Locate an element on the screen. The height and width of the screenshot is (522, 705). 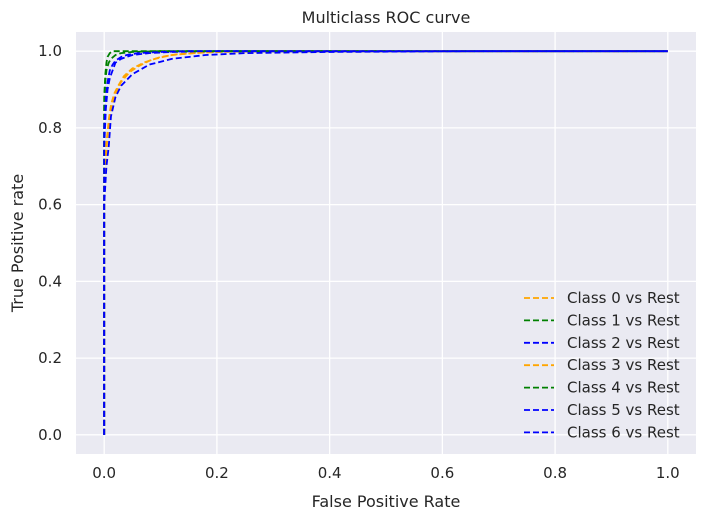
chart-title: Multiclass ROC curve is located at coordinates (386, 17).